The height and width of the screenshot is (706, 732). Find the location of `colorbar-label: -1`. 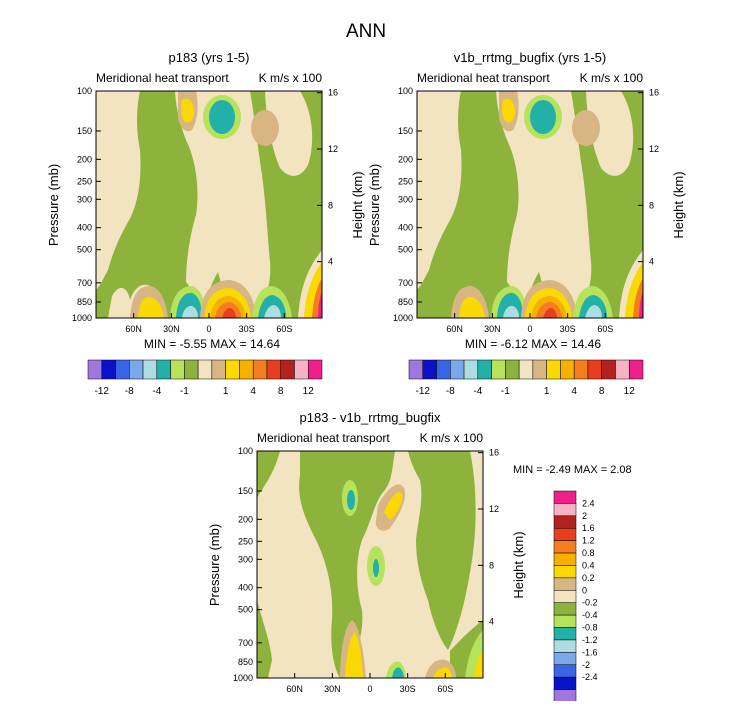

colorbar-label: -1 is located at coordinates (505, 391).